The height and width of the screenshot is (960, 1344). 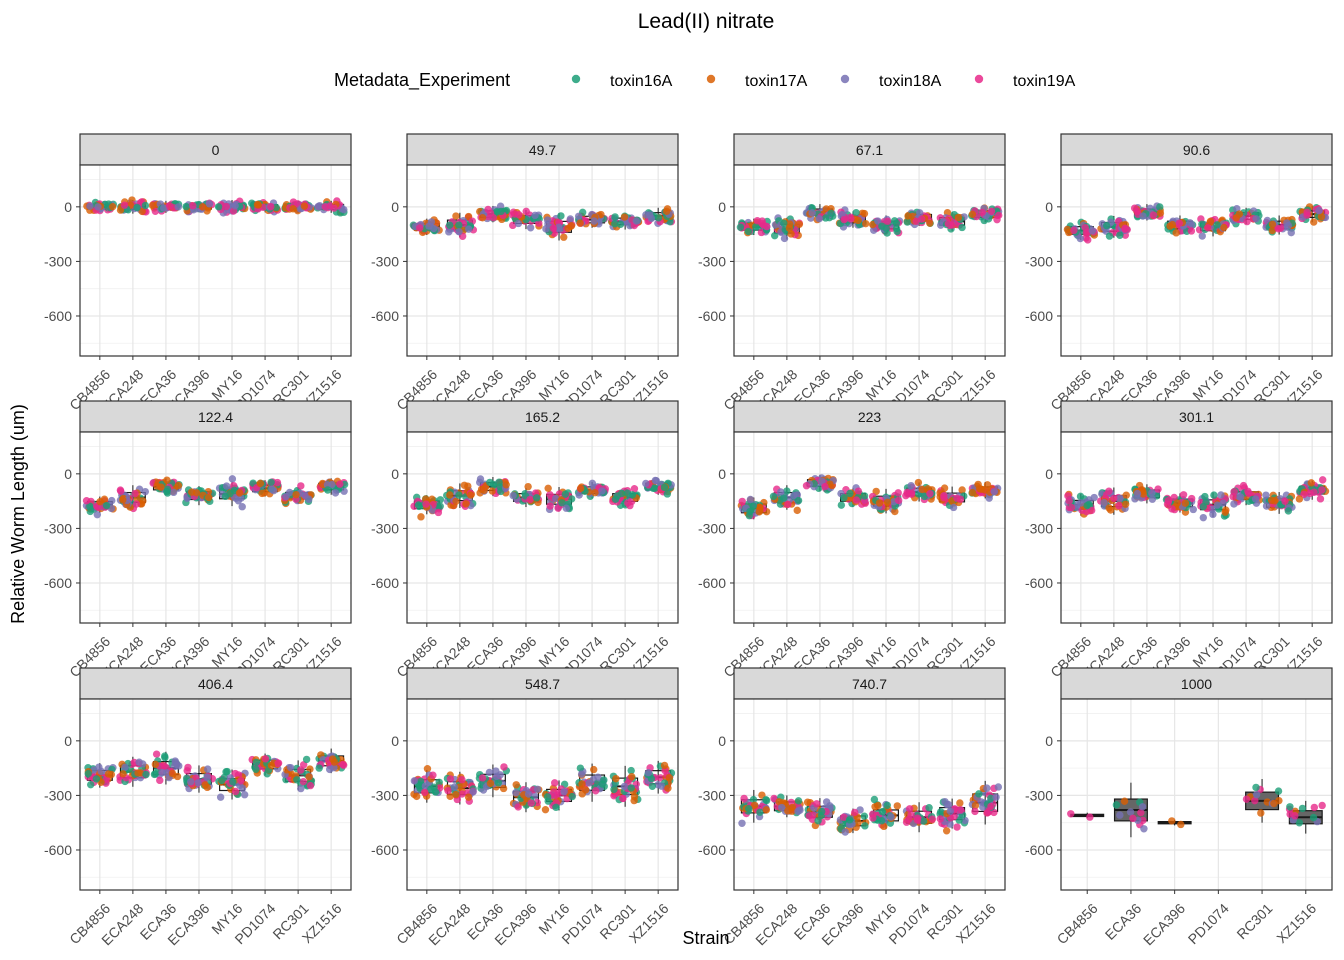 I want to click on legend-swatch, so click(x=711, y=79).